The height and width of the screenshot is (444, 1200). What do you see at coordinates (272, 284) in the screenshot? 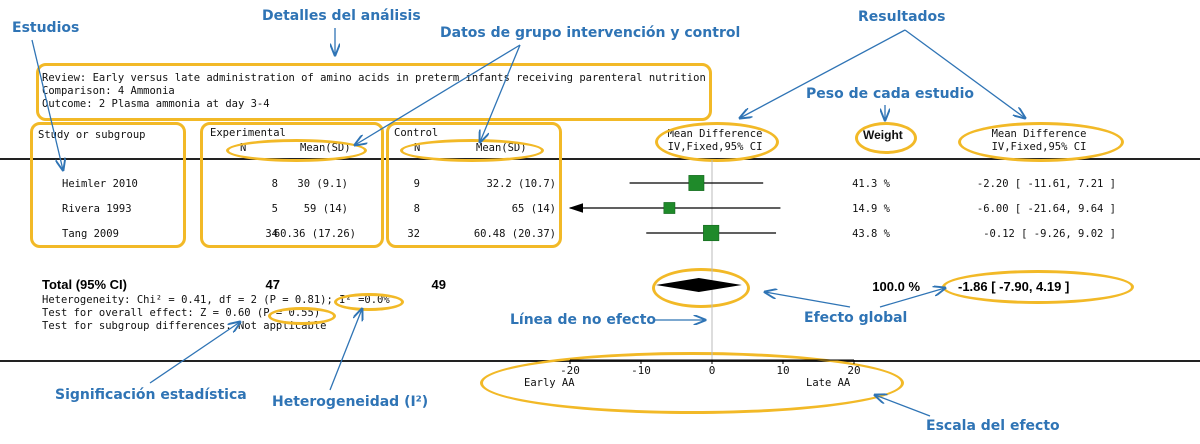
I see `total-exp-n: 47` at bounding box center [272, 284].